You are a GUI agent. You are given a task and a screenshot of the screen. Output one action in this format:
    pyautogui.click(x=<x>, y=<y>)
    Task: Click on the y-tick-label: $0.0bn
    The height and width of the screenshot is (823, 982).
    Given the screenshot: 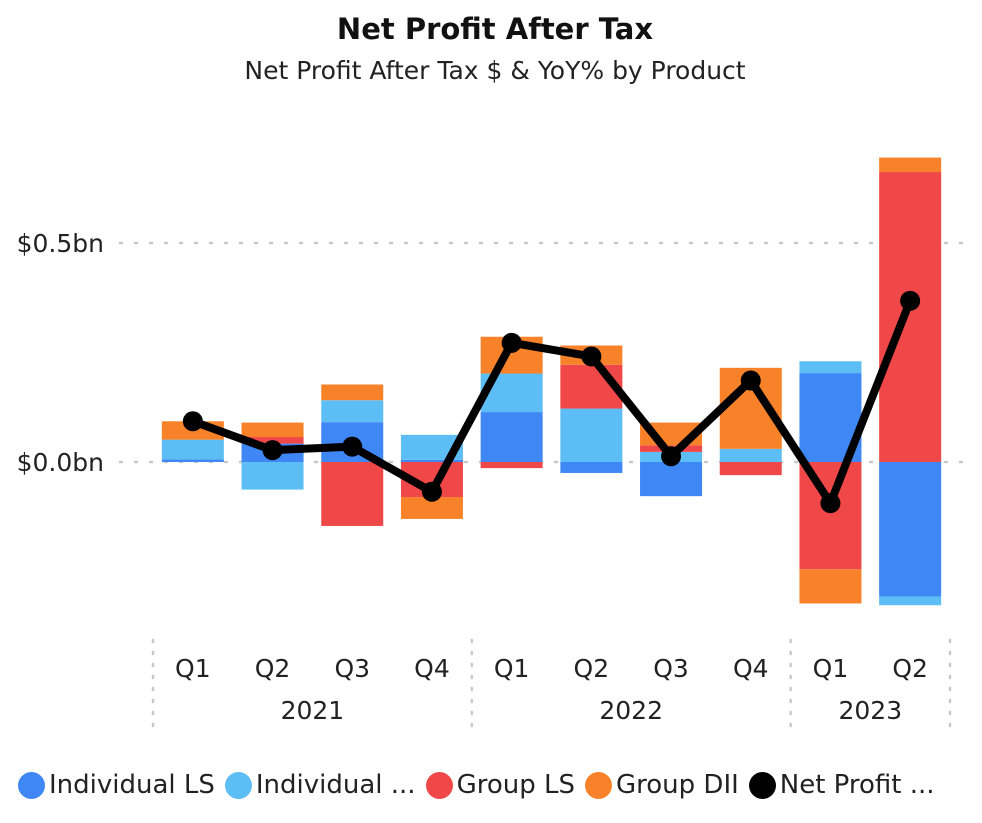 What is the action you would take?
    pyautogui.click(x=60, y=462)
    